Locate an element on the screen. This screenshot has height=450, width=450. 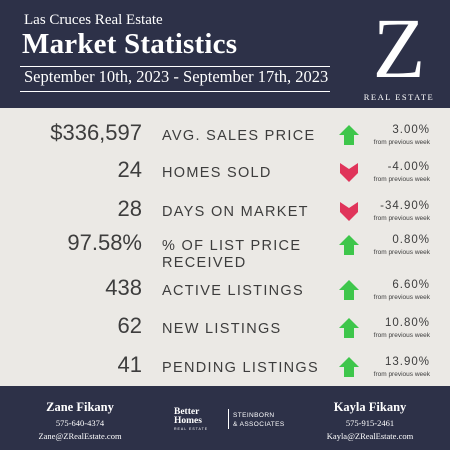
brand-partner-line1: STEINBORN is located at coordinates (254, 415).